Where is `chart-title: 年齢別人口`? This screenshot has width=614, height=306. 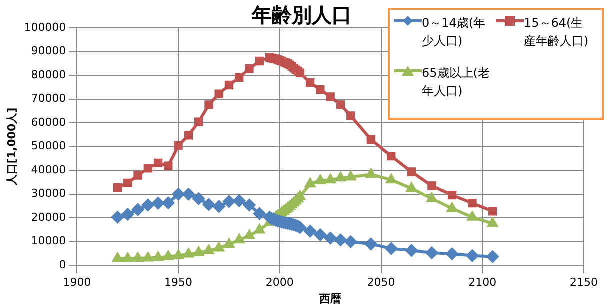
chart-title: 年齢別人口 is located at coordinates (302, 15).